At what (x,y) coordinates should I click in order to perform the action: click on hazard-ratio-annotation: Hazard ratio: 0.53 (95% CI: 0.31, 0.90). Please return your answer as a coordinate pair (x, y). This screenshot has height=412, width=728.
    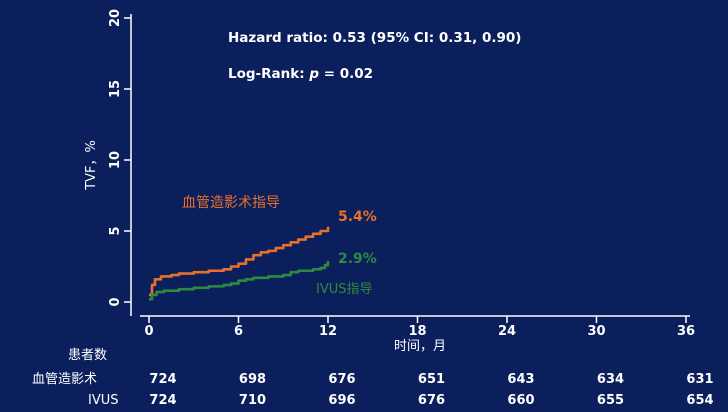
    Looking at the image, I should click on (374, 38).